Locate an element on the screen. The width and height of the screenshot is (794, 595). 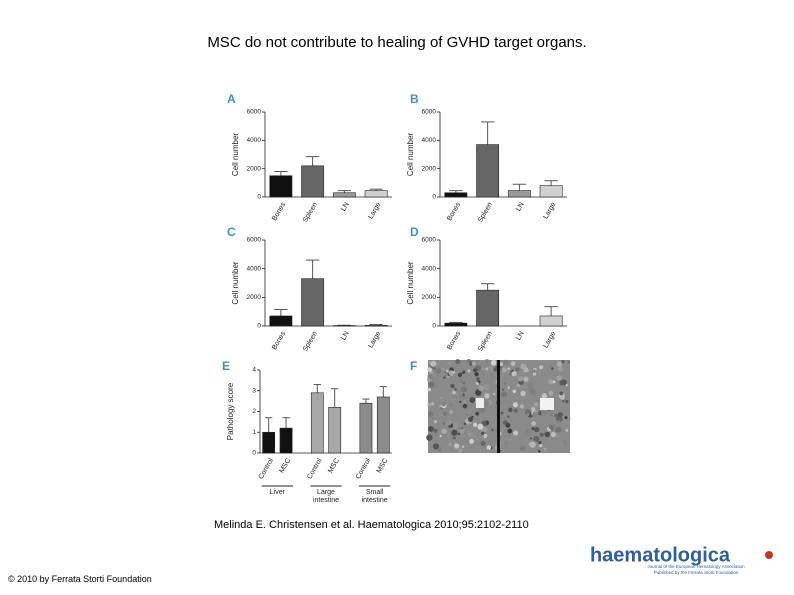
group-label: Small intestine is located at coordinates (374, 496).